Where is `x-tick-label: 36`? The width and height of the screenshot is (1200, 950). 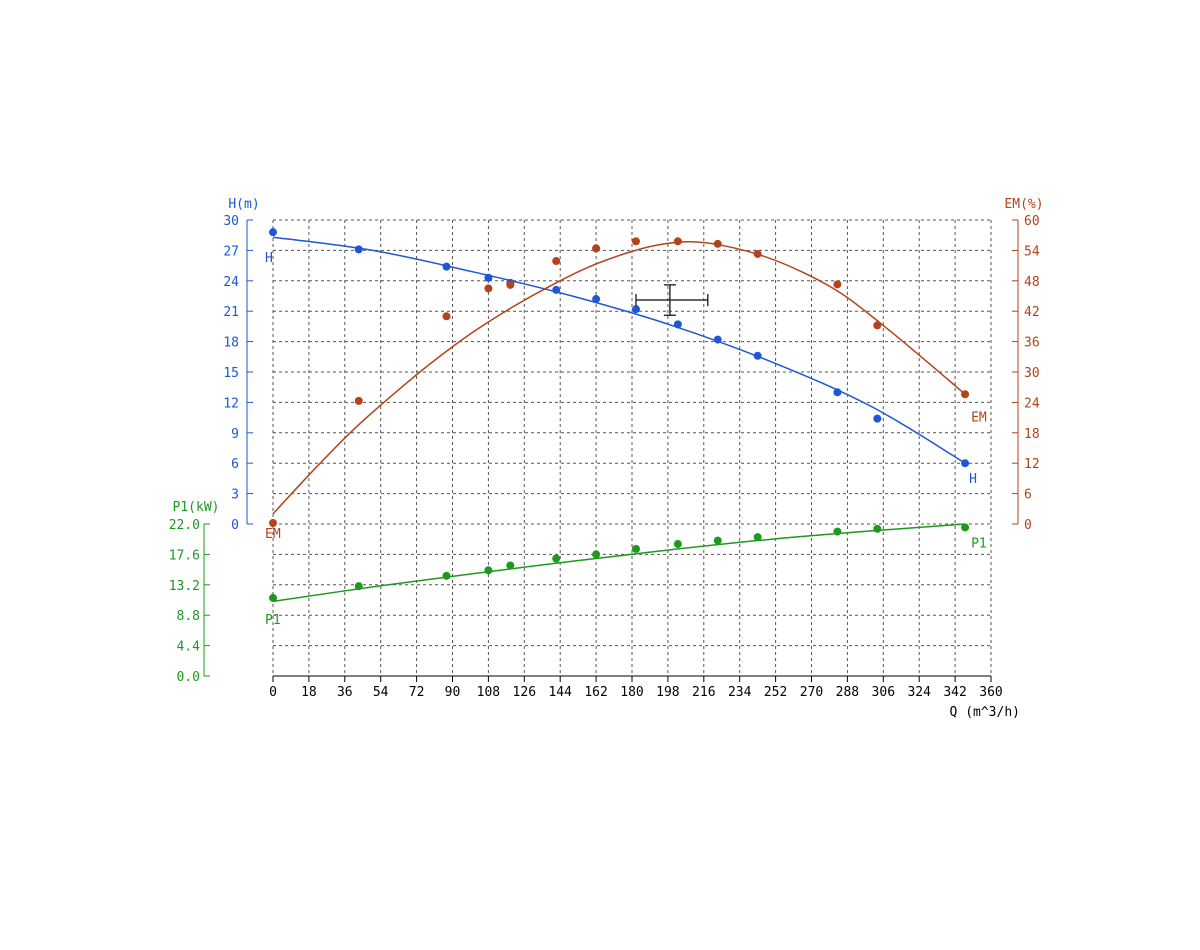
x-tick-label: 36 is located at coordinates (345, 692).